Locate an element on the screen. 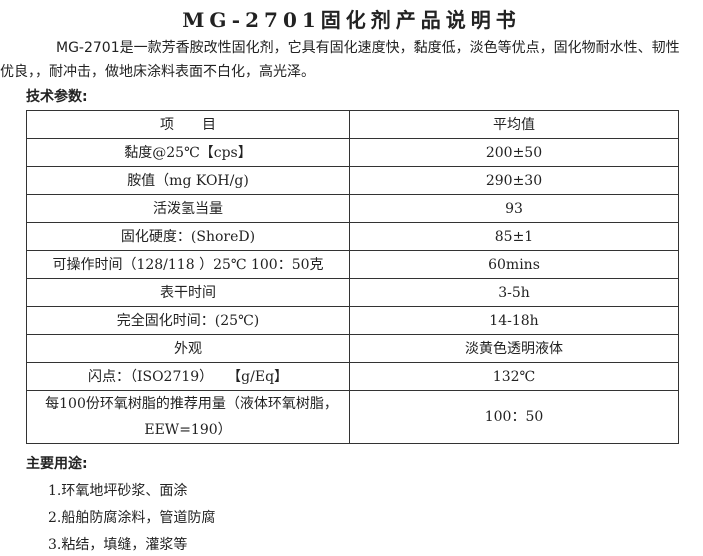  table-row: 闪点：（ISO2719） 【g/Eq】 132℃ is located at coordinates (352, 376).